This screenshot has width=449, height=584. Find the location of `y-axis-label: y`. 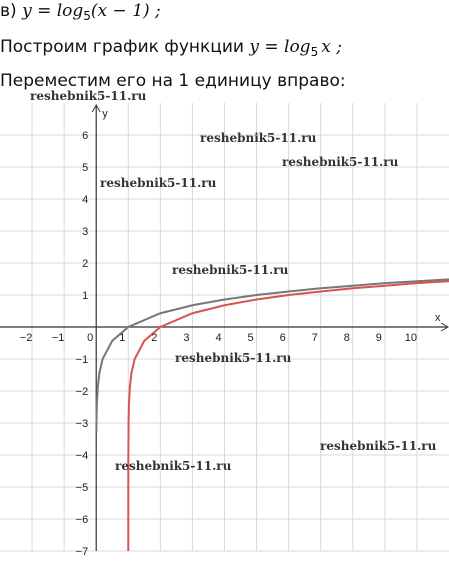

y-axis-label: y is located at coordinates (105, 114).